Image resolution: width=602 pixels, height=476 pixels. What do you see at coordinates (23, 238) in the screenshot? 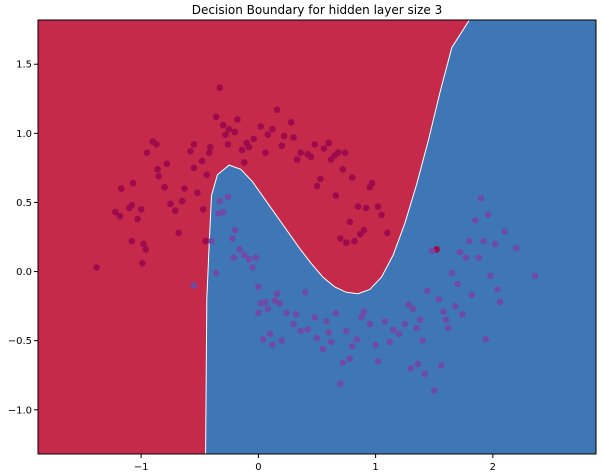
I see `y-axis: −1.0 −0.5 0.0 0.5 1.0 1.5` at bounding box center [23, 238].